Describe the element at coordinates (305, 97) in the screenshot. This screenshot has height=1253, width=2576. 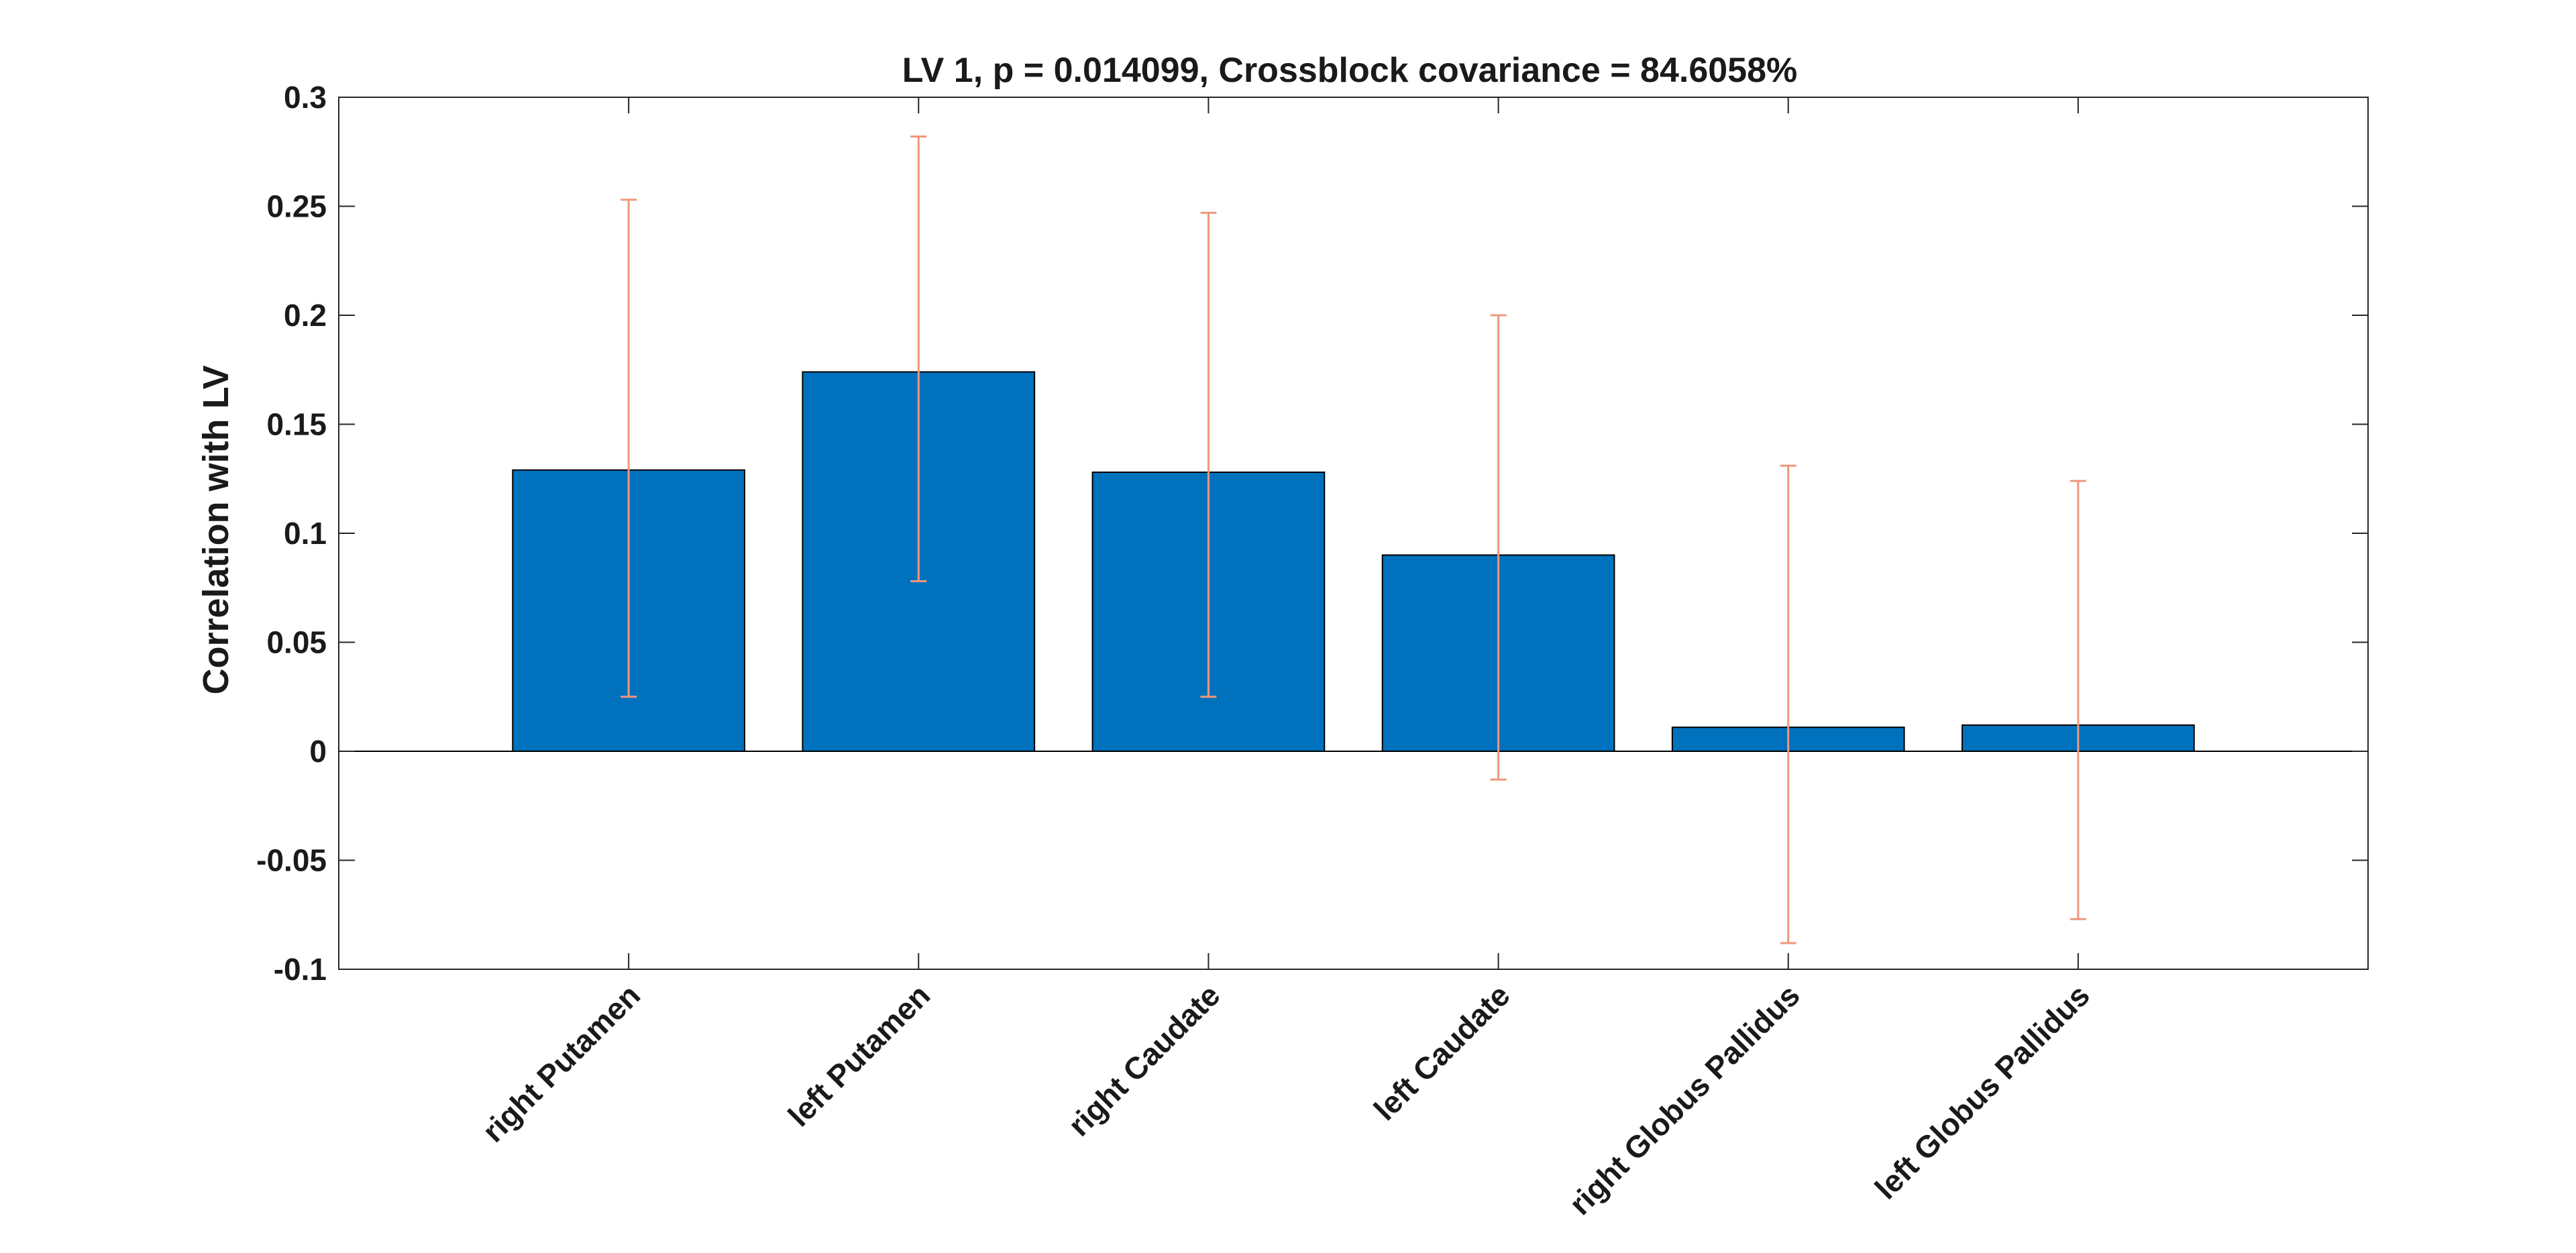
I see `y-tick-label-8: 0.3` at that location.